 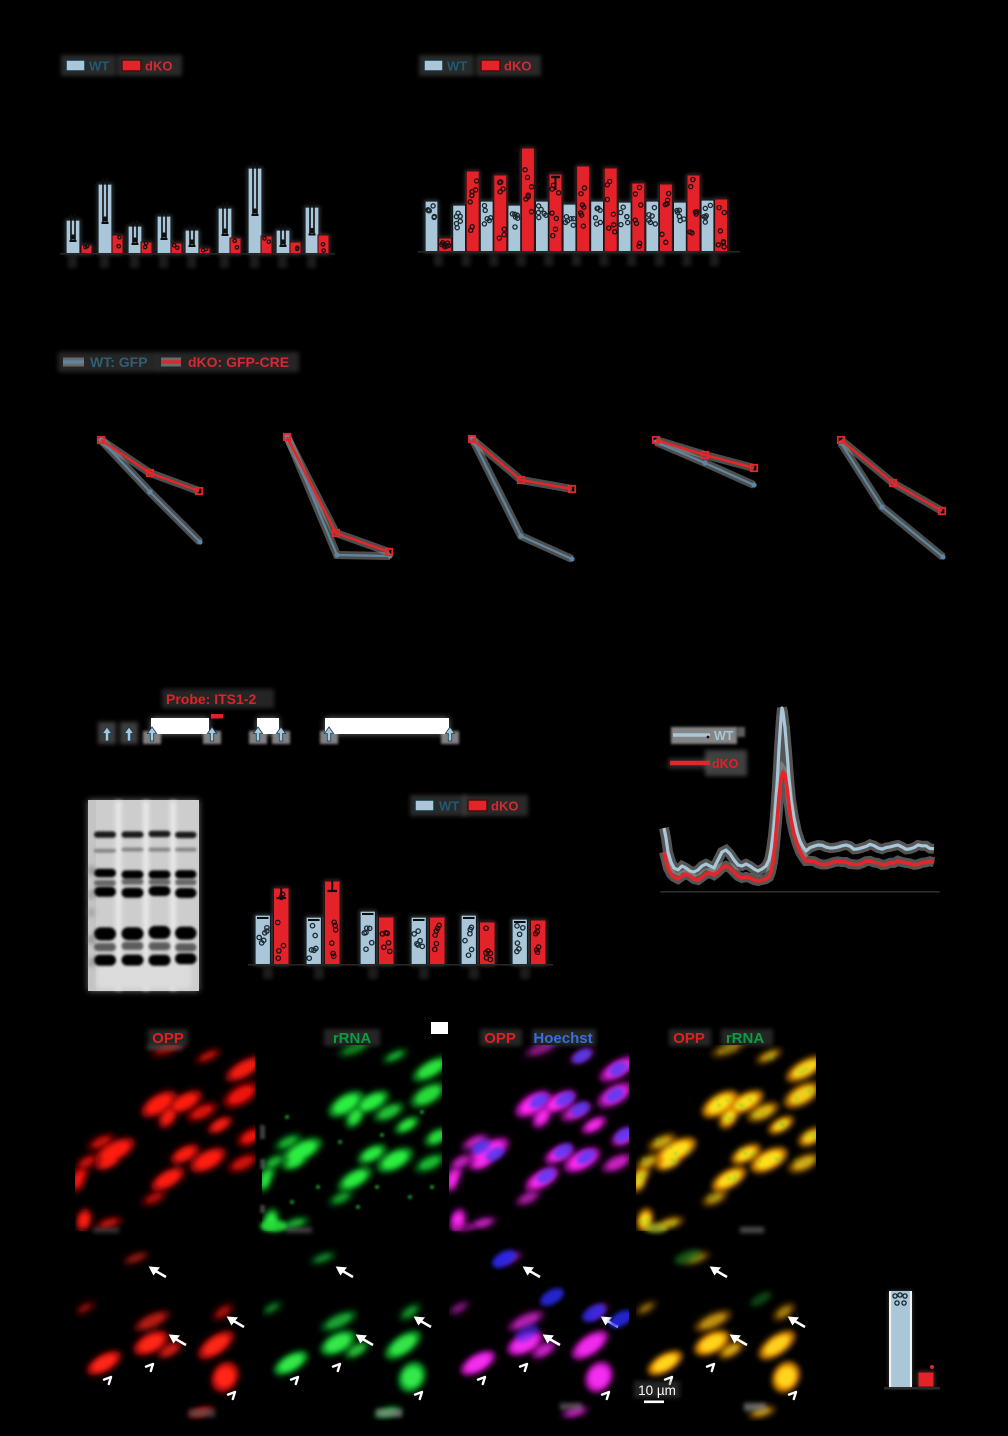 What do you see at coordinates (119, 362) in the screenshot?
I see `svg-text: WT: GFP` at bounding box center [119, 362].